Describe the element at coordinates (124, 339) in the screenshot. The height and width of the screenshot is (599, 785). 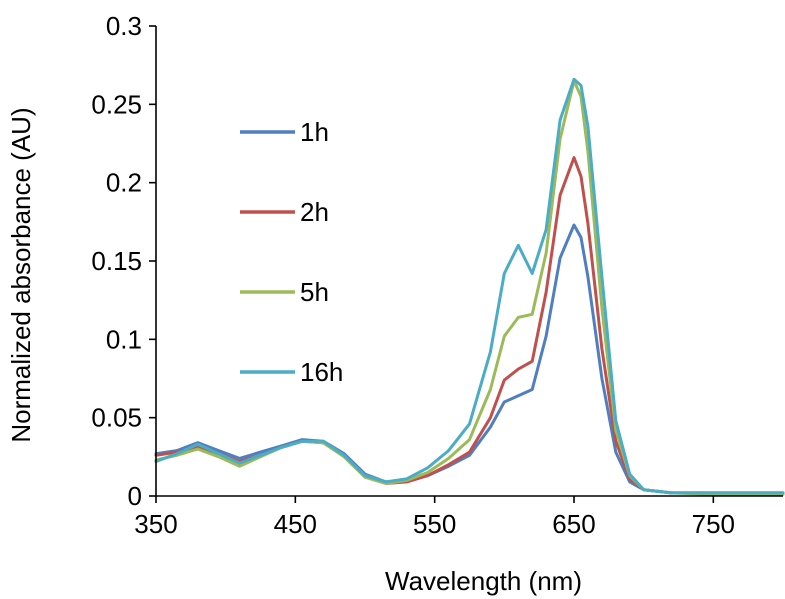
I see `y-tick-label: 0.1` at that location.